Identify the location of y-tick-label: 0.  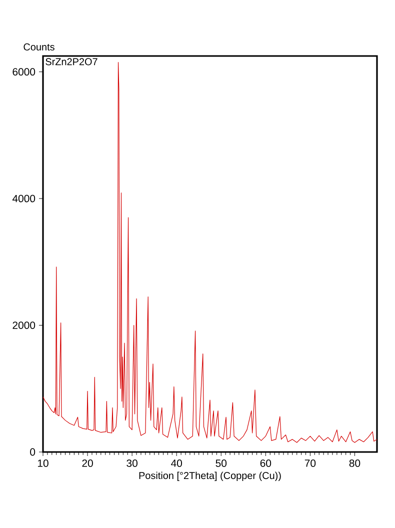
(33, 452).